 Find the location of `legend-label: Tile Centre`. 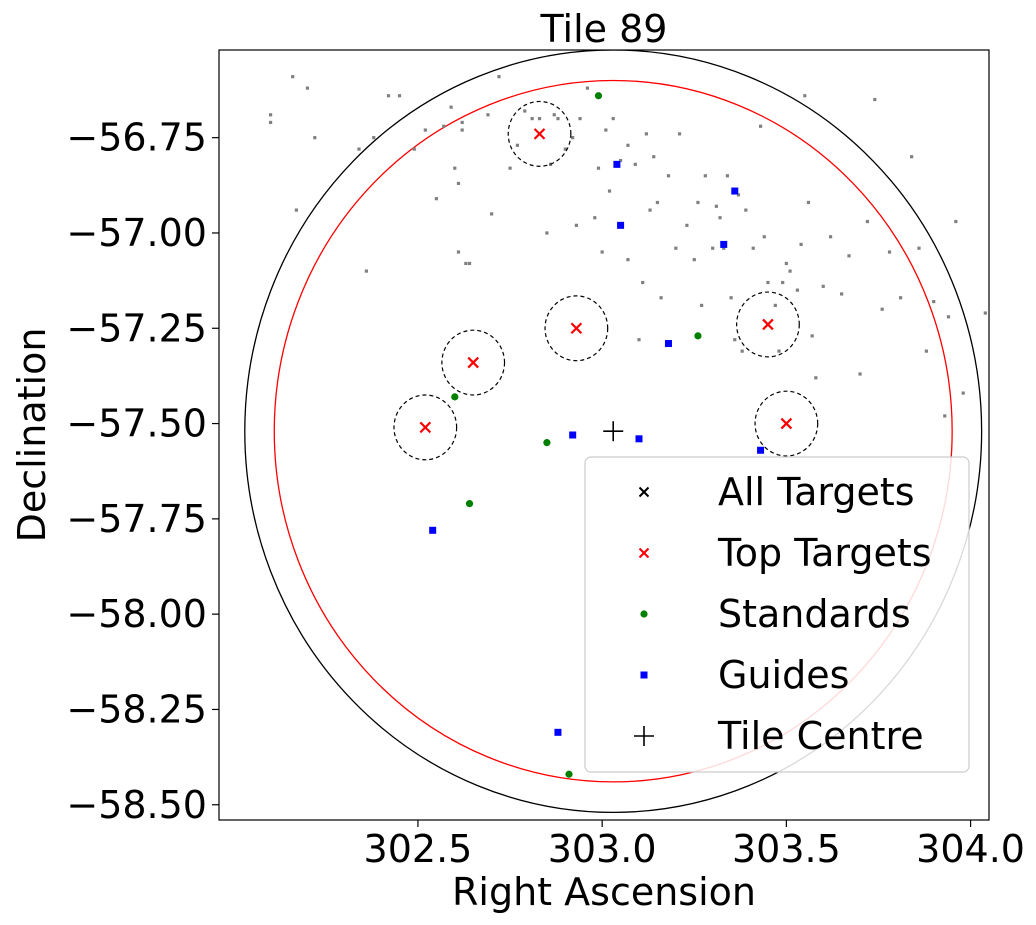

legend-label: Tile Centre is located at coordinates (820, 736).